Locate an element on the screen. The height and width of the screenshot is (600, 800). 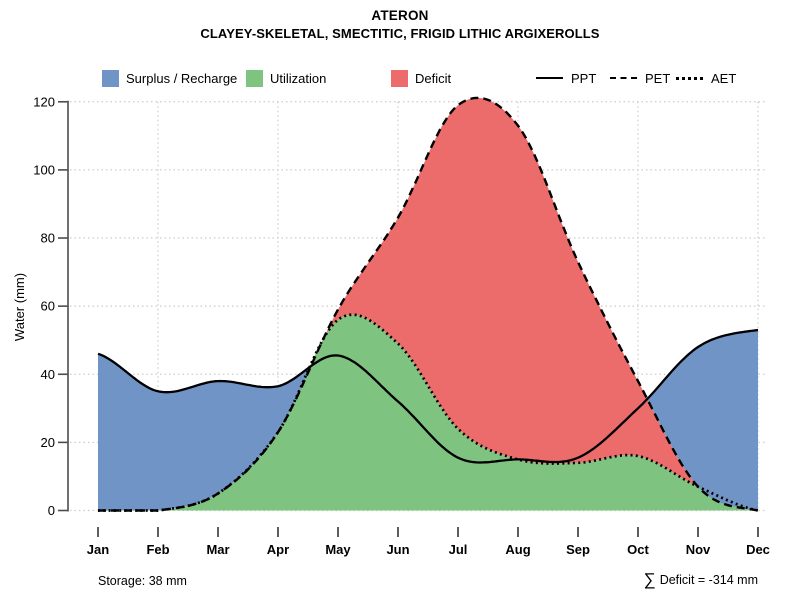
legend-item-surplus: Surplus / Recharge is located at coordinates (169, 78).